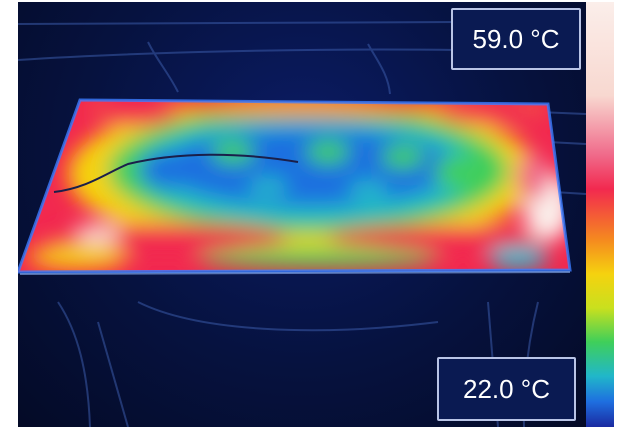 Image resolution: width=632 pixels, height=429 pixels. I want to click on temperature-scale-bar, so click(600, 214).